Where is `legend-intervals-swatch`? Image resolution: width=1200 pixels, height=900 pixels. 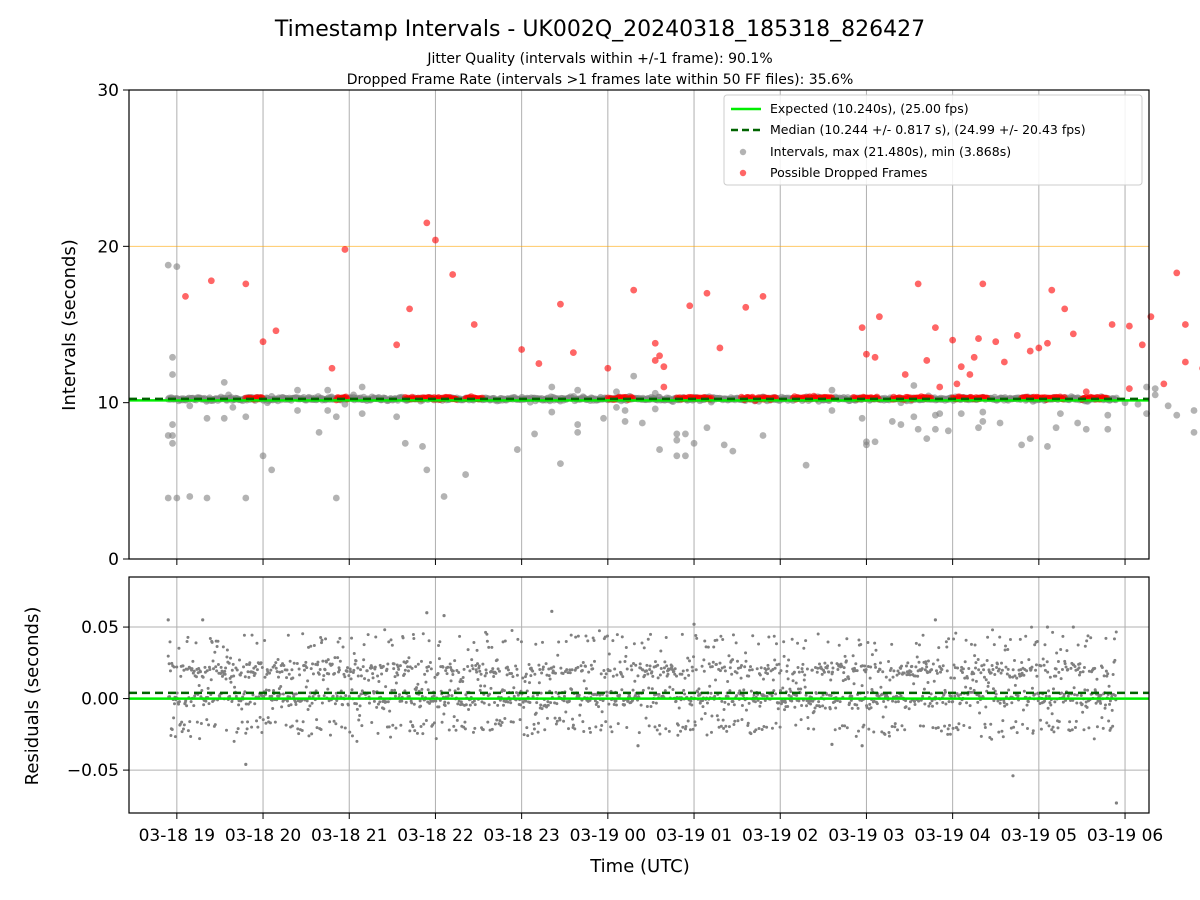
legend-intervals-swatch is located at coordinates (743, 152).